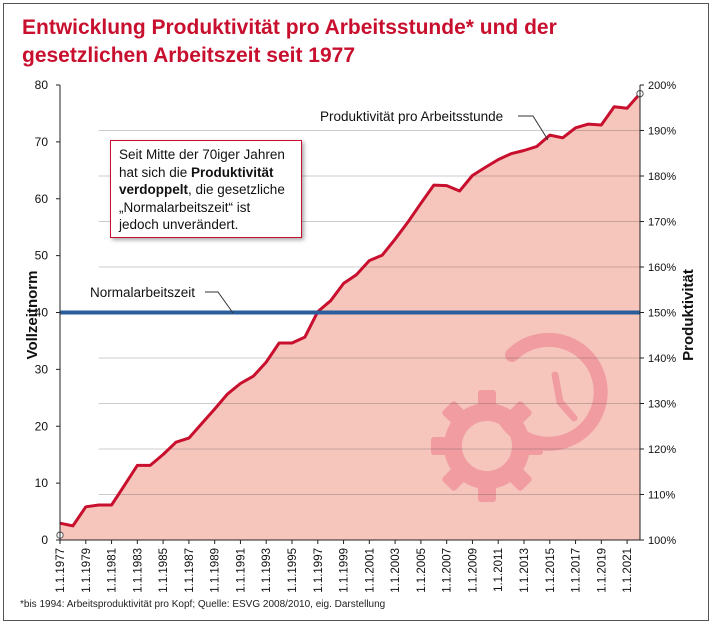  What do you see at coordinates (473, 570) in the screenshot?
I see `x-tick-label: 1.1.2009` at bounding box center [473, 570].